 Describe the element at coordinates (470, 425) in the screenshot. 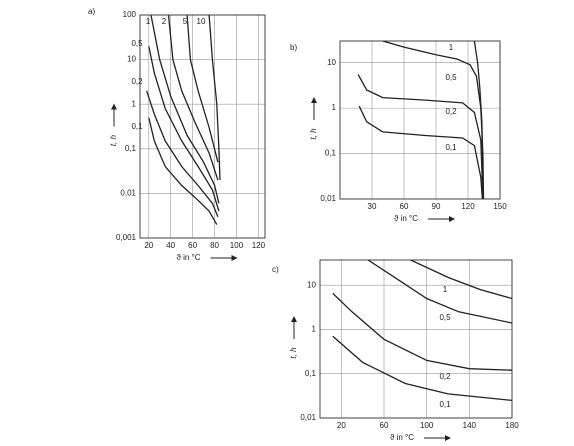

I see `x-tick-label: 140` at that location.